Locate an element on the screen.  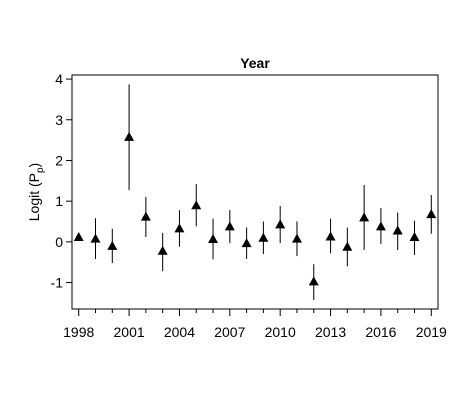
x-tick-label: 2019 is located at coordinates (431, 332).